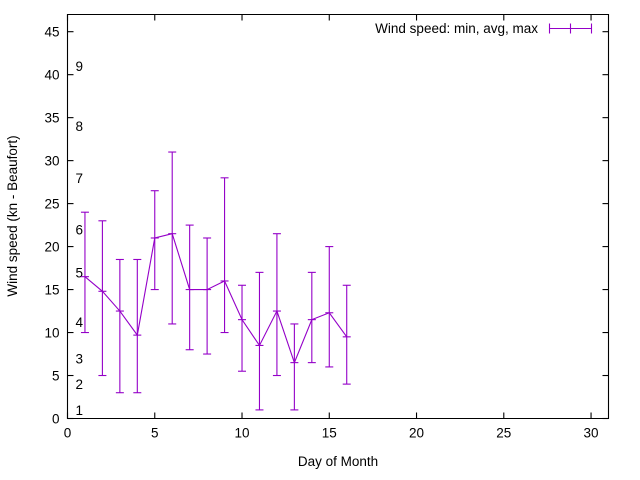 This screenshot has height=480, width=640. Describe the element at coordinates (80, 272) in the screenshot. I see `beaufort-label: 5` at that location.